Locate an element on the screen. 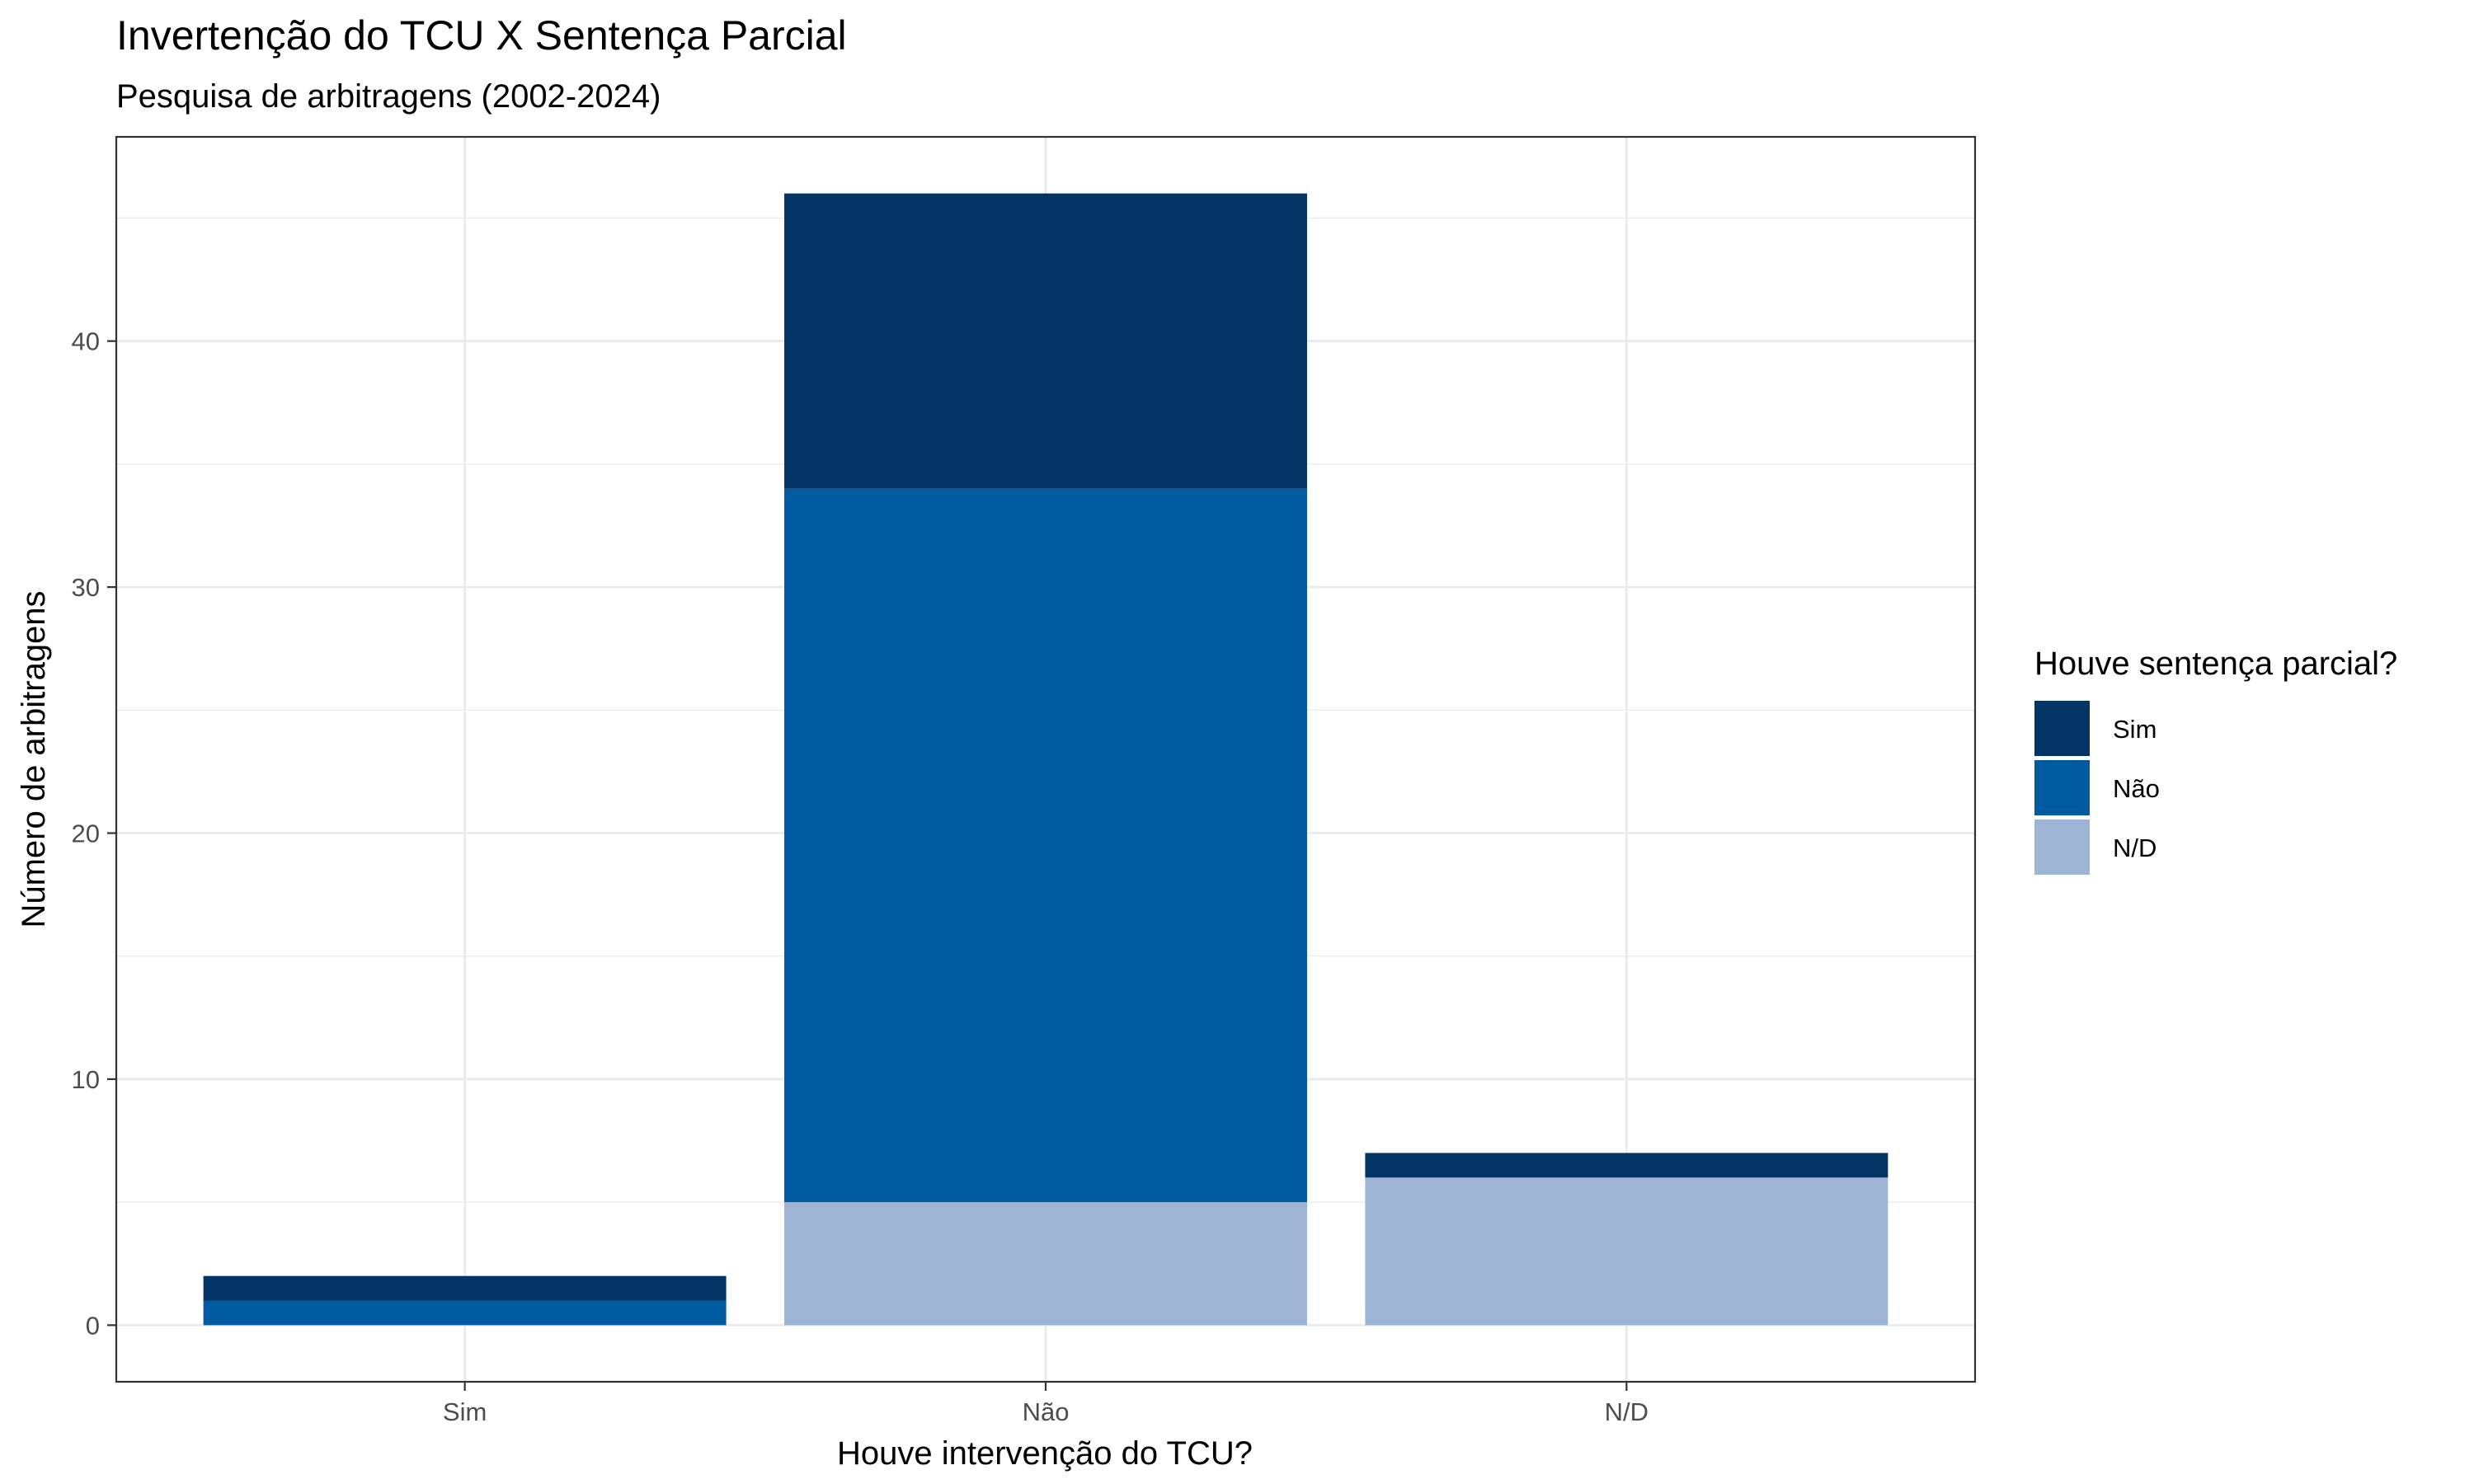 The image size is (2474, 1484). x-tick-label: N/D is located at coordinates (1627, 1411).